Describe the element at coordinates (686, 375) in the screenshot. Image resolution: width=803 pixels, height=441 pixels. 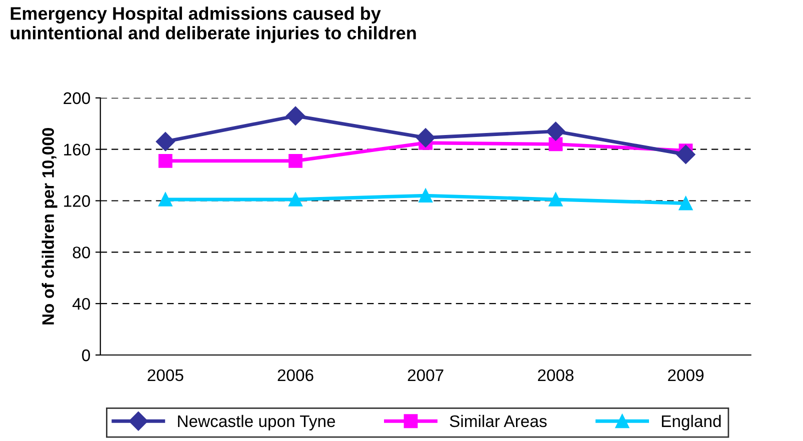
I see `x-tick-label: 2009` at that location.